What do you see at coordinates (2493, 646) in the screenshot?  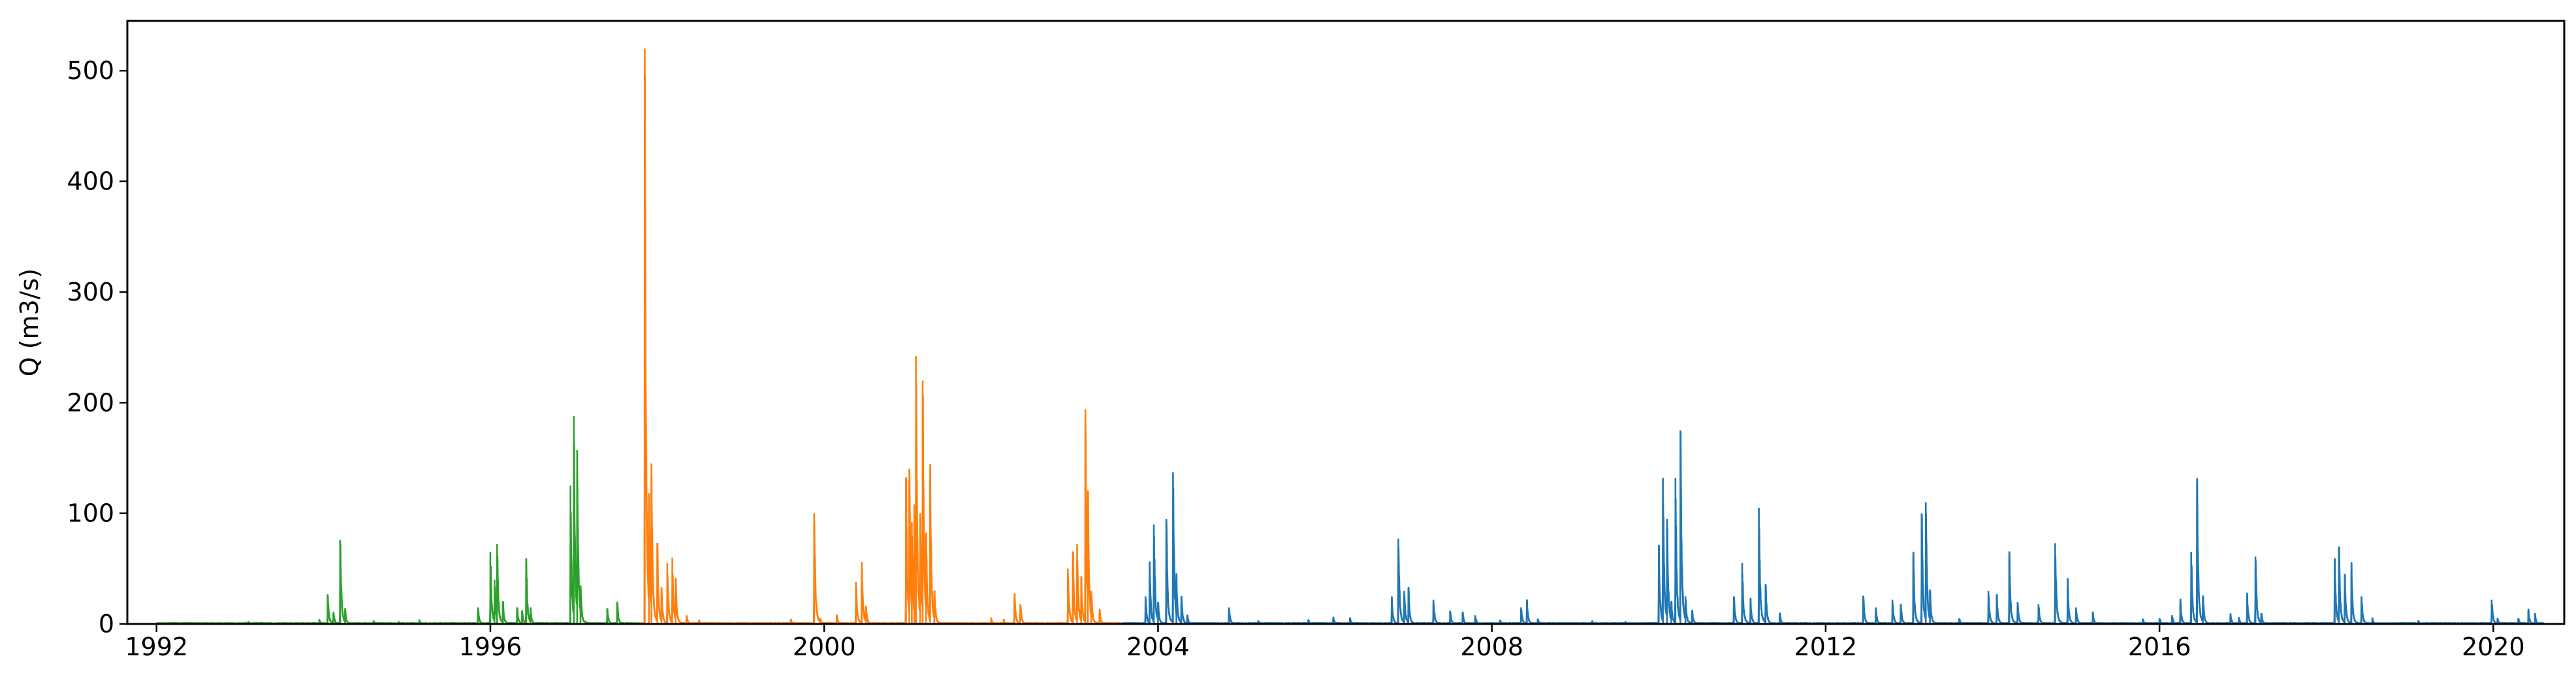 I see `x-tick-label: 2020` at bounding box center [2493, 646].